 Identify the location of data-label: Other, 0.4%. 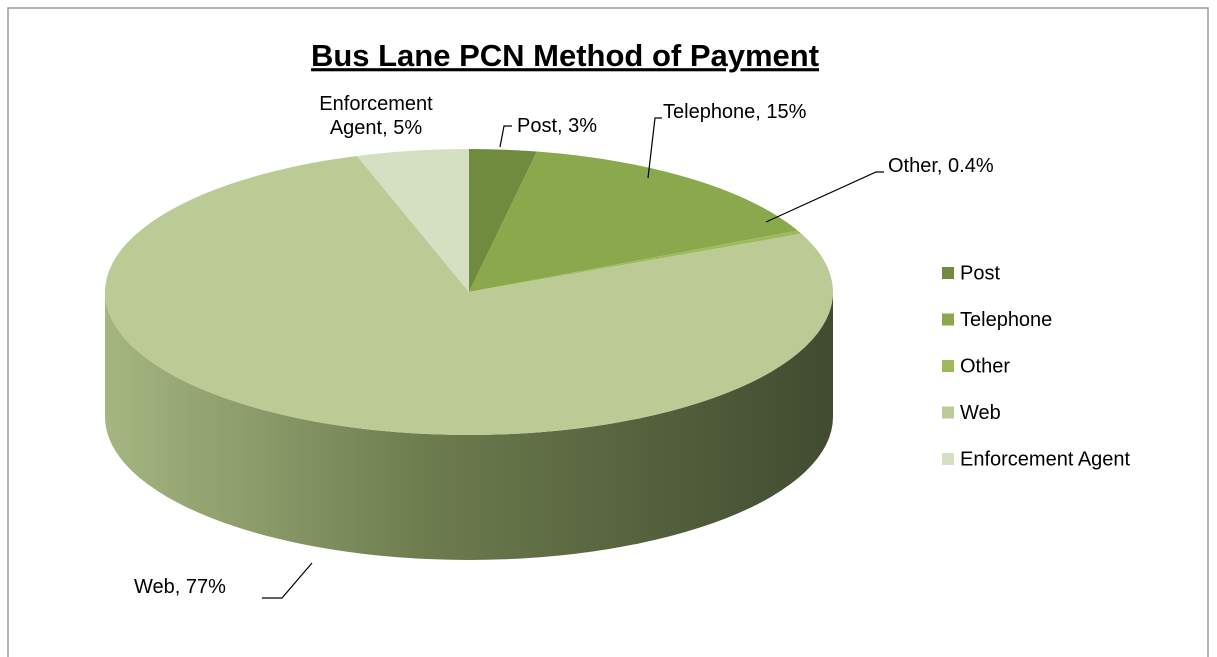
(941, 166).